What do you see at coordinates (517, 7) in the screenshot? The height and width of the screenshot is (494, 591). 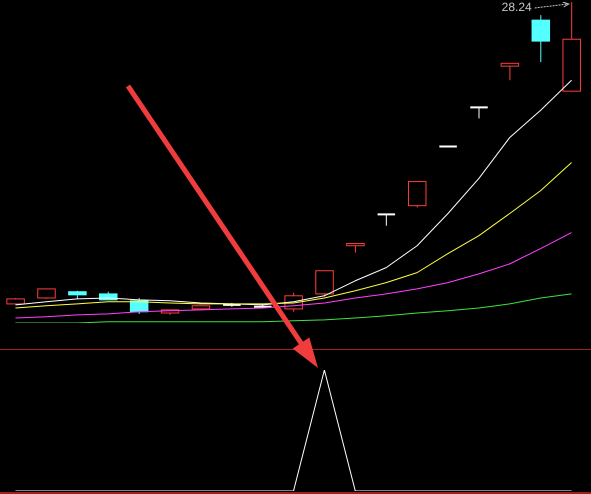 I see `annotation: 28.24` at bounding box center [517, 7].